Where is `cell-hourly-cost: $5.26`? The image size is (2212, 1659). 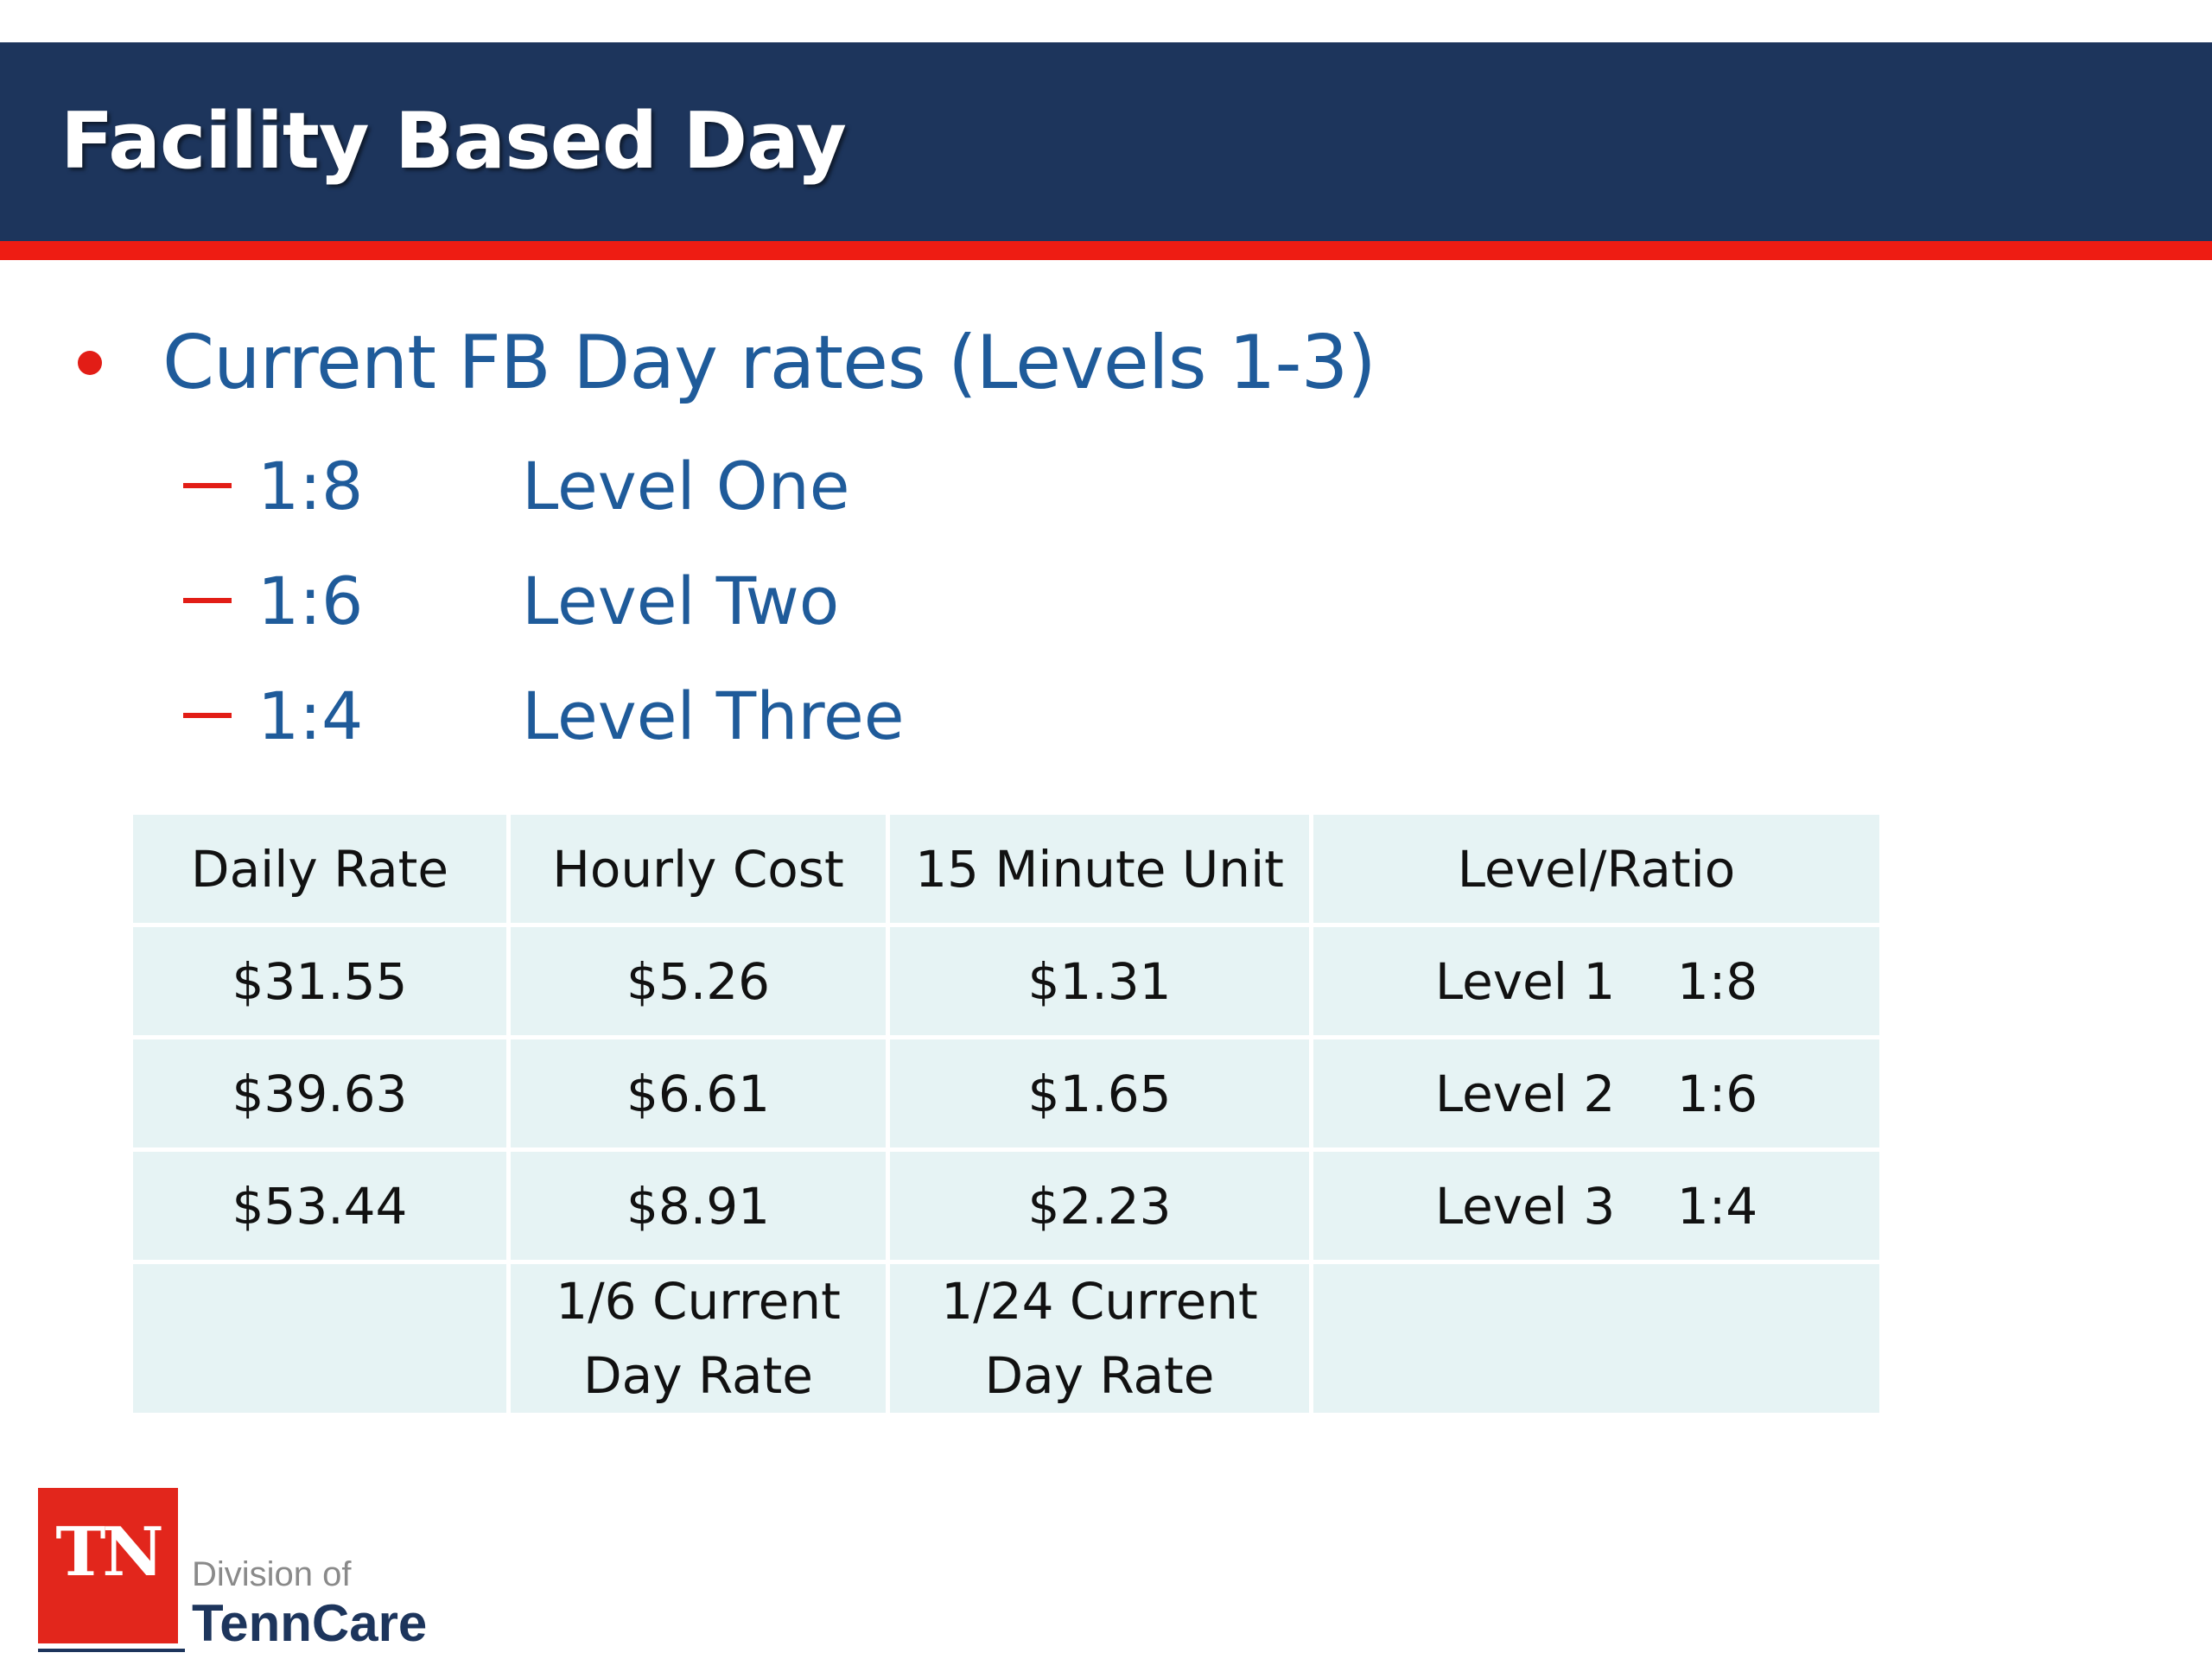
cell-hourly-cost: $5.26 is located at coordinates (698, 981).